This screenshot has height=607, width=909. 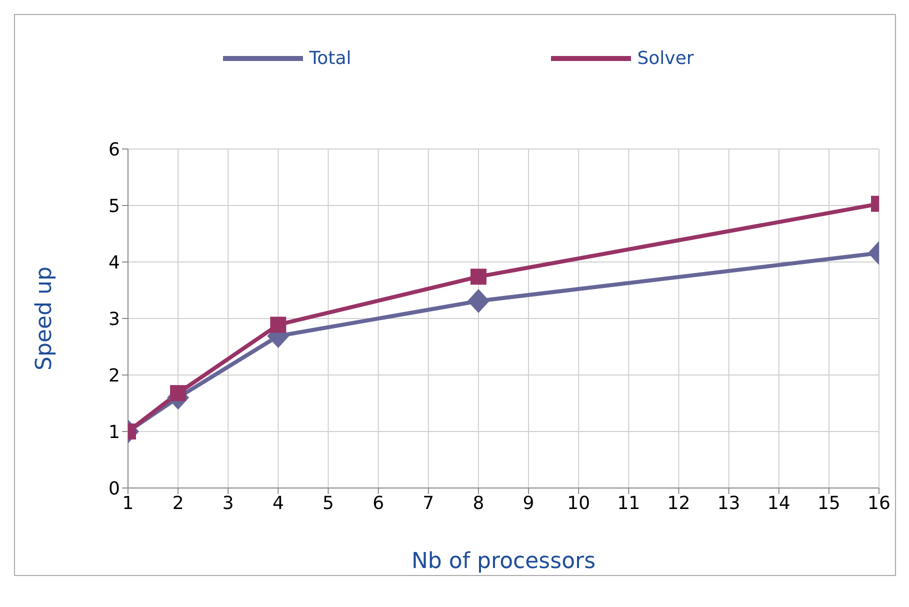 I want to click on x-tick-label: 14, so click(x=778, y=503).